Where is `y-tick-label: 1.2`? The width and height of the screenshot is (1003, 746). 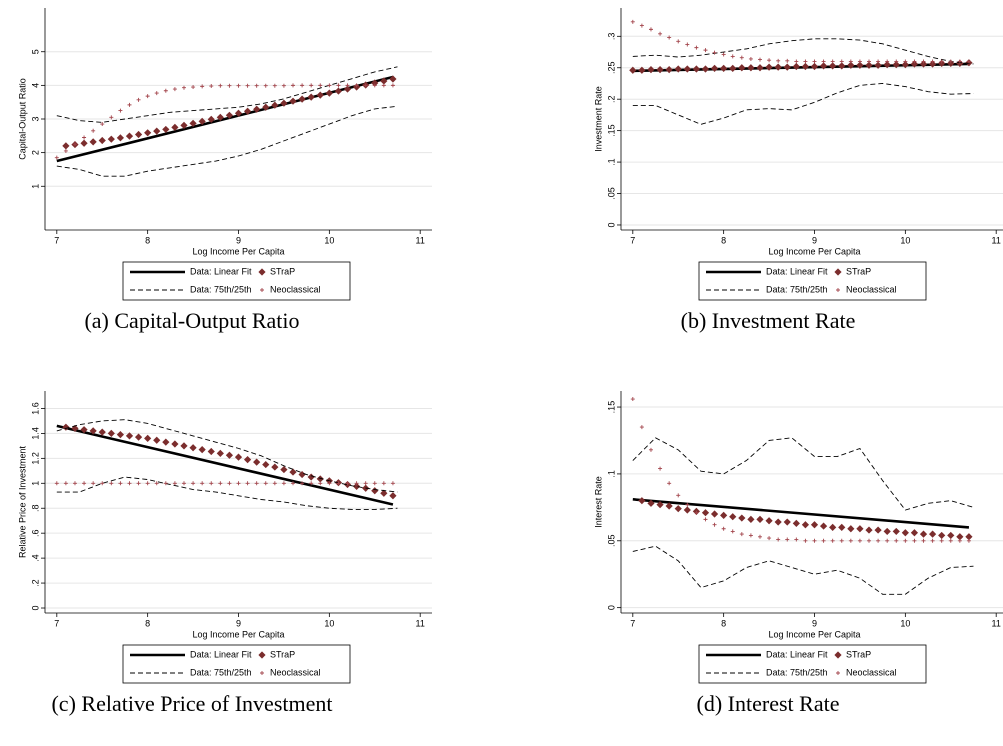
y-tick-label: 1.2 is located at coordinates (35, 458).